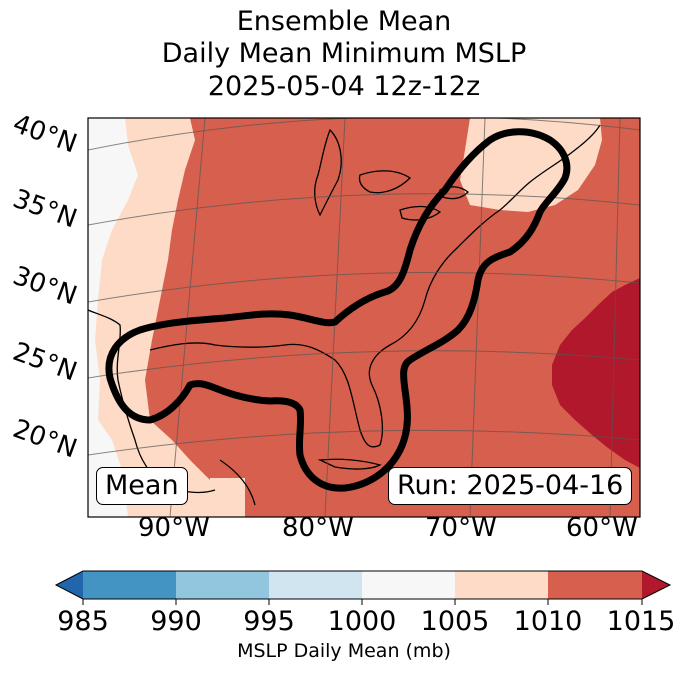  What do you see at coordinates (362, 621) in the screenshot?
I see `colorbar-tick-1000: 1000` at bounding box center [362, 621].